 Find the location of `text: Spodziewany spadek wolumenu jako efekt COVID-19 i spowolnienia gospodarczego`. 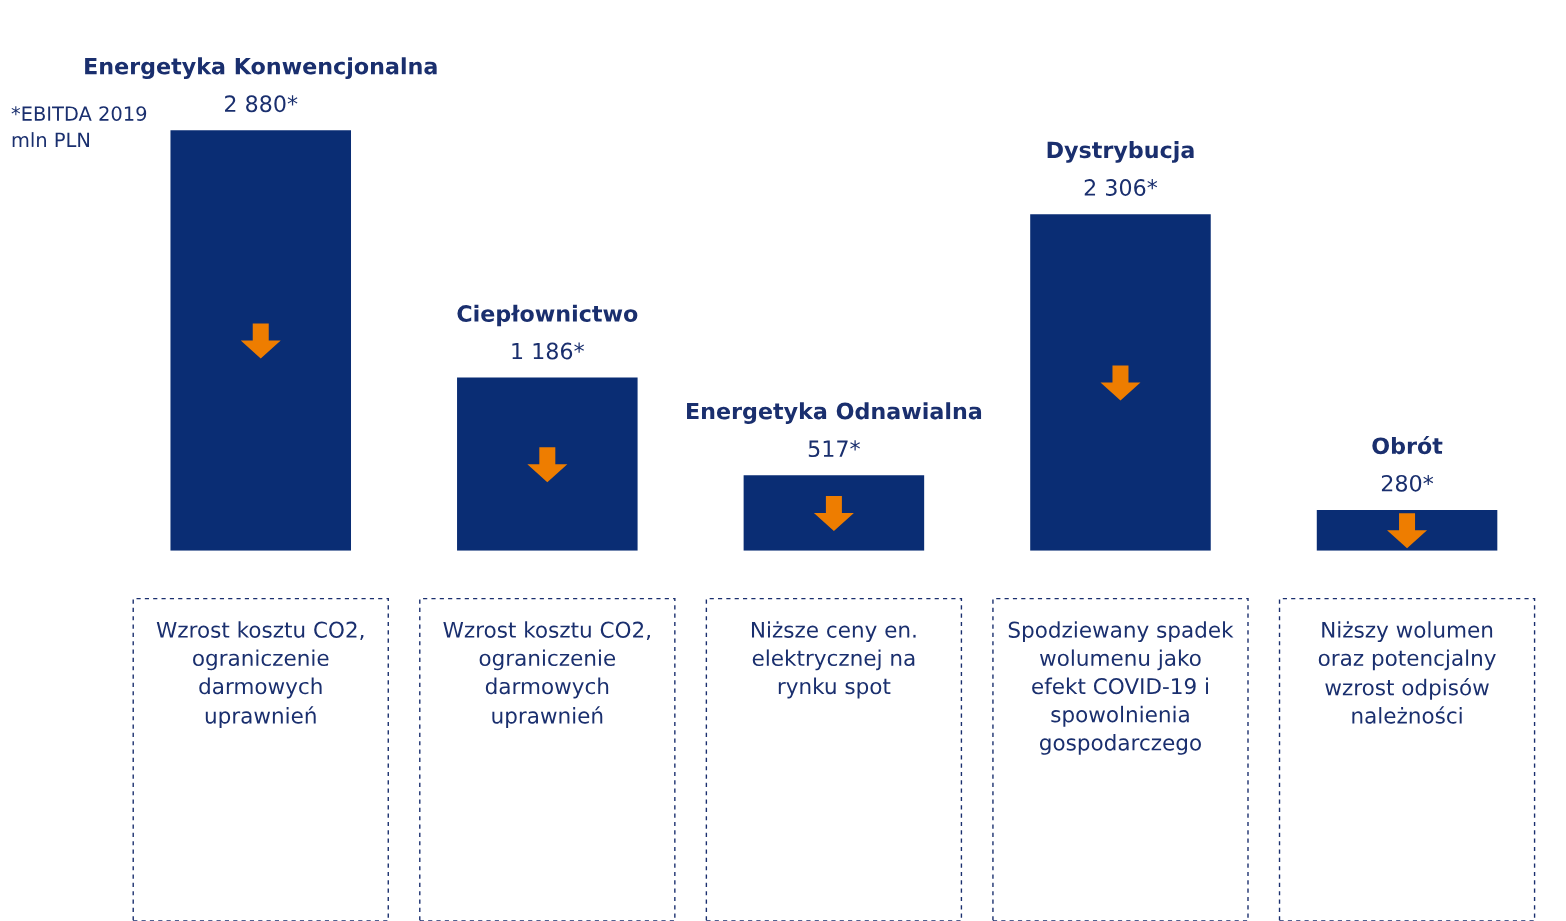

text: Spodziewany spadek wolumenu jako efekt COVID-19 i spowolnienia gospodarczego is located at coordinates (1121, 688).